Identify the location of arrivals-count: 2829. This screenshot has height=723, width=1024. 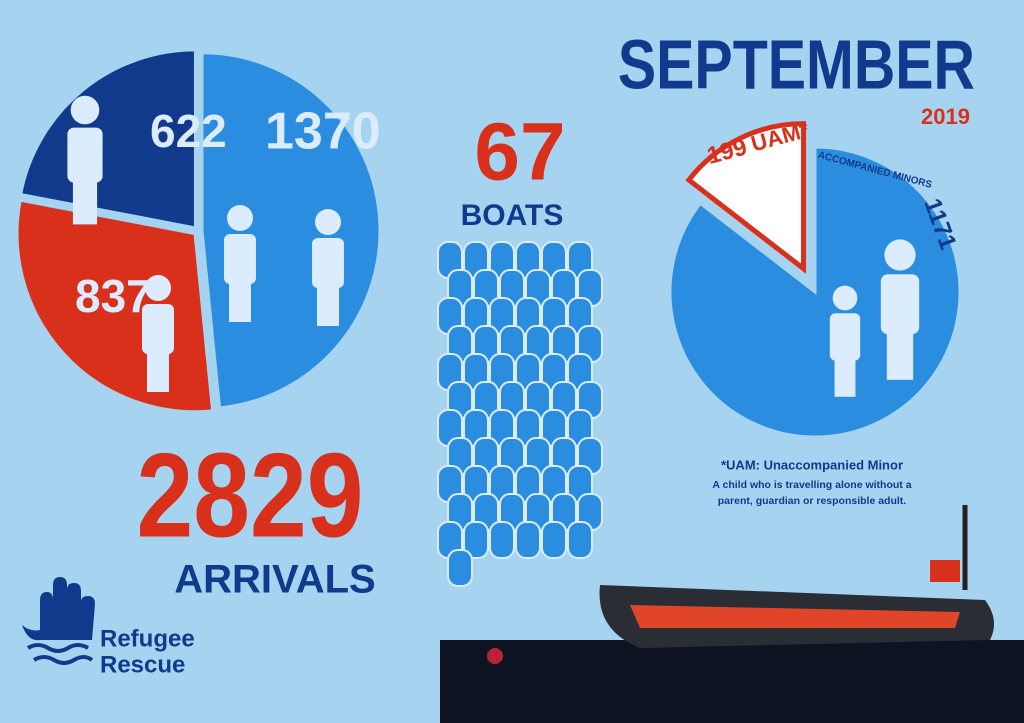
(250, 495).